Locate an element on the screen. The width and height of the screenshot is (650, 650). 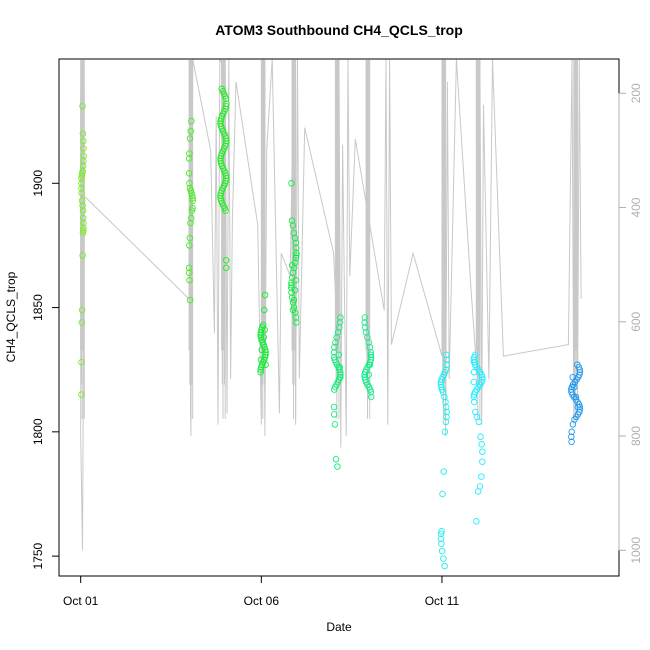
y-axis-label: CH4_QCLS_trop is located at coordinates (11, 316).